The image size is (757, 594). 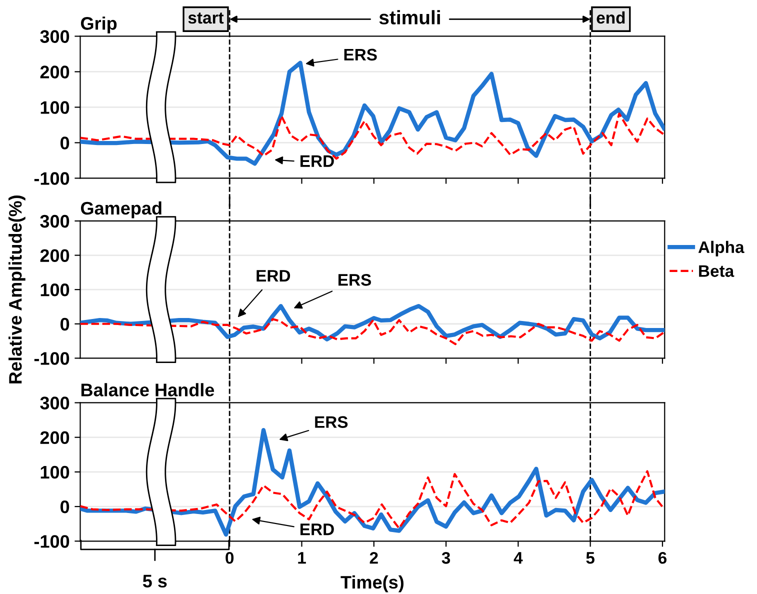 I want to click on text: 5 s, so click(x=154, y=581).